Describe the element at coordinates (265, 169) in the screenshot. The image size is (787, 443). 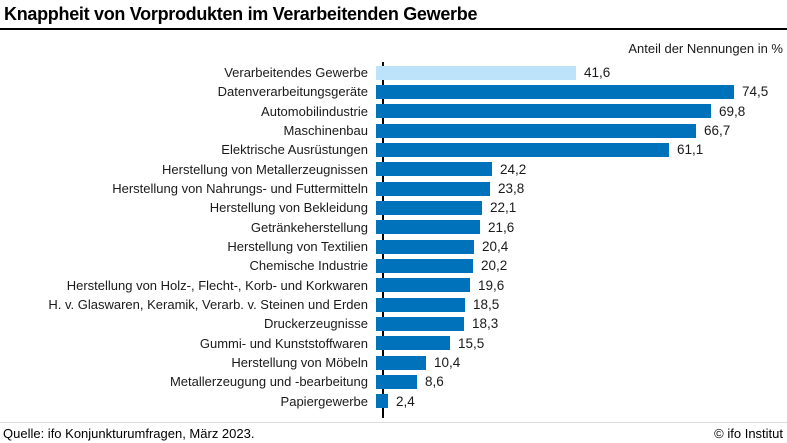
I see `category-label: Herstellung von Metallerzeugnissen` at that location.